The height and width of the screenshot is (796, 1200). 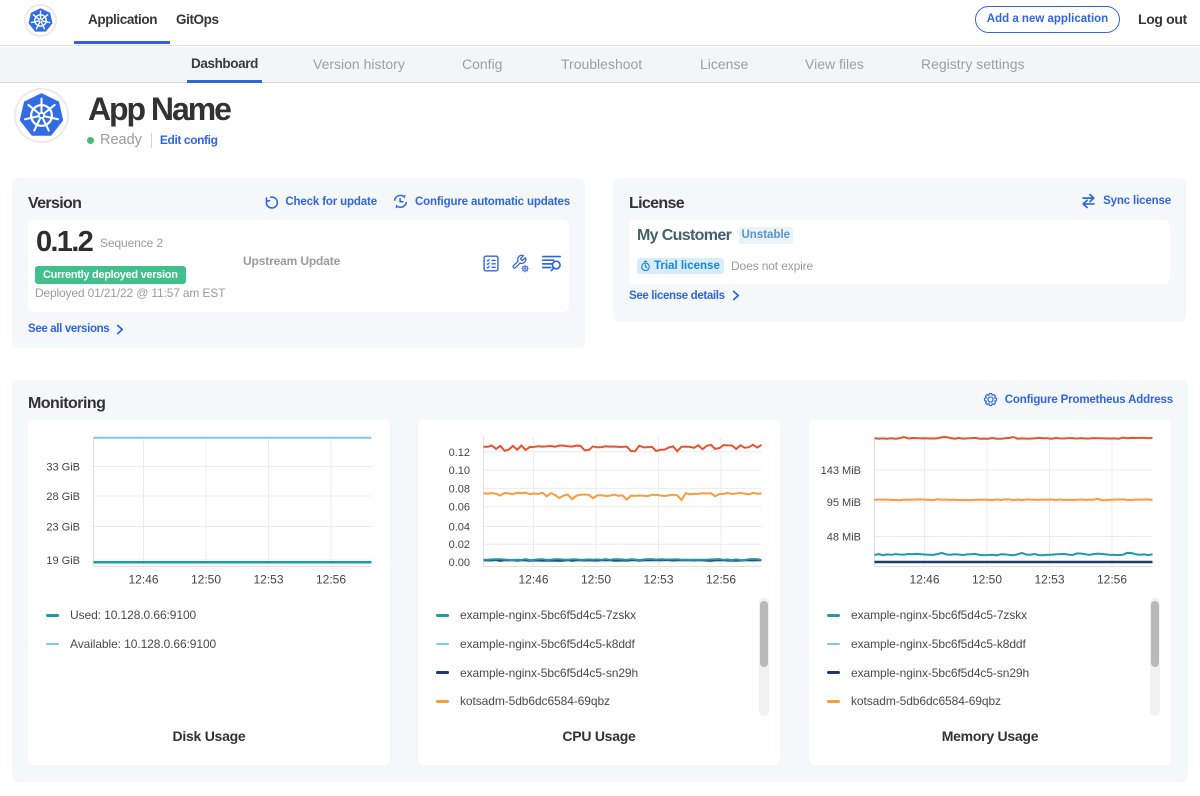 I want to click on svg-text: 143 MiB, so click(x=841, y=471).